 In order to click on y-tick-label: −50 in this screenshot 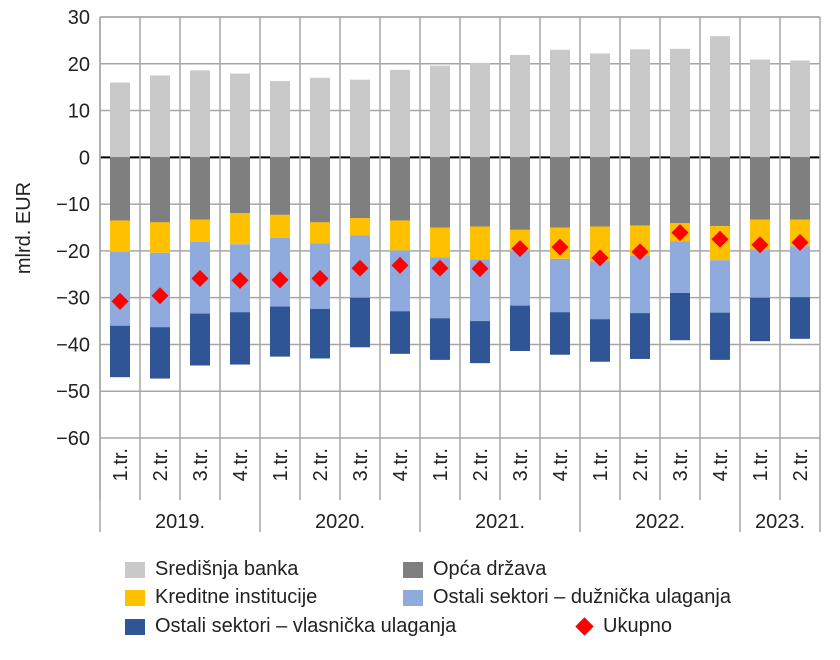, I will do `click(73, 392)`.